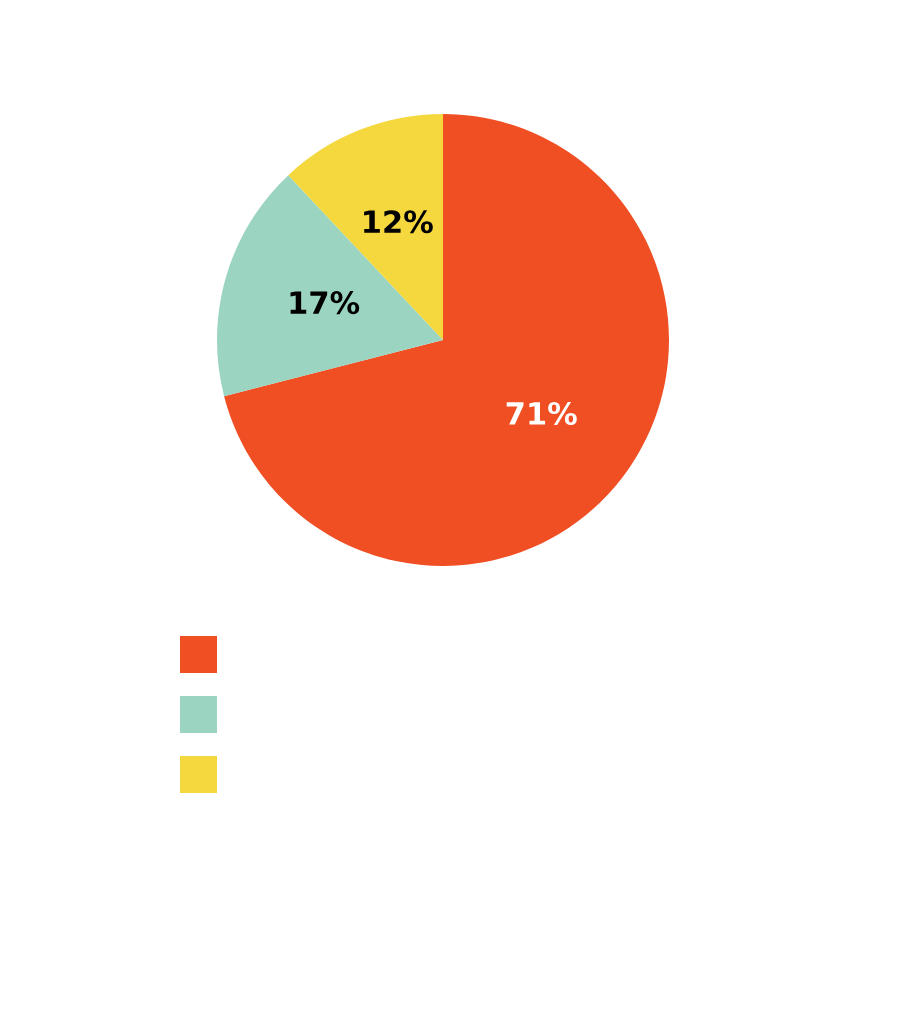 This screenshot has width=908, height=1024. Describe the element at coordinates (325, 303) in the screenshot. I see `data-label: 17%` at that location.